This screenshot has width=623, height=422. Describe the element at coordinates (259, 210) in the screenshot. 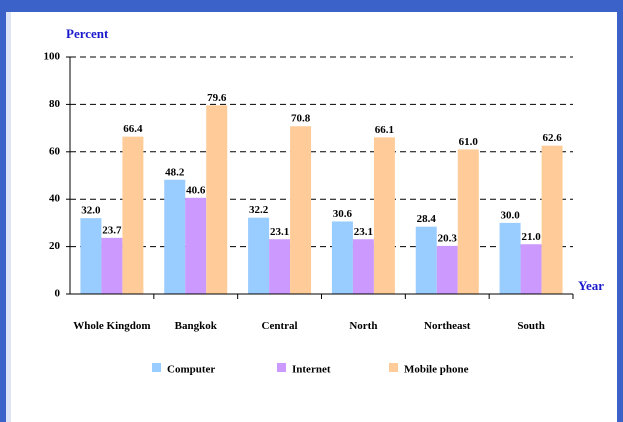

I see `data-label: 32.2` at that location.